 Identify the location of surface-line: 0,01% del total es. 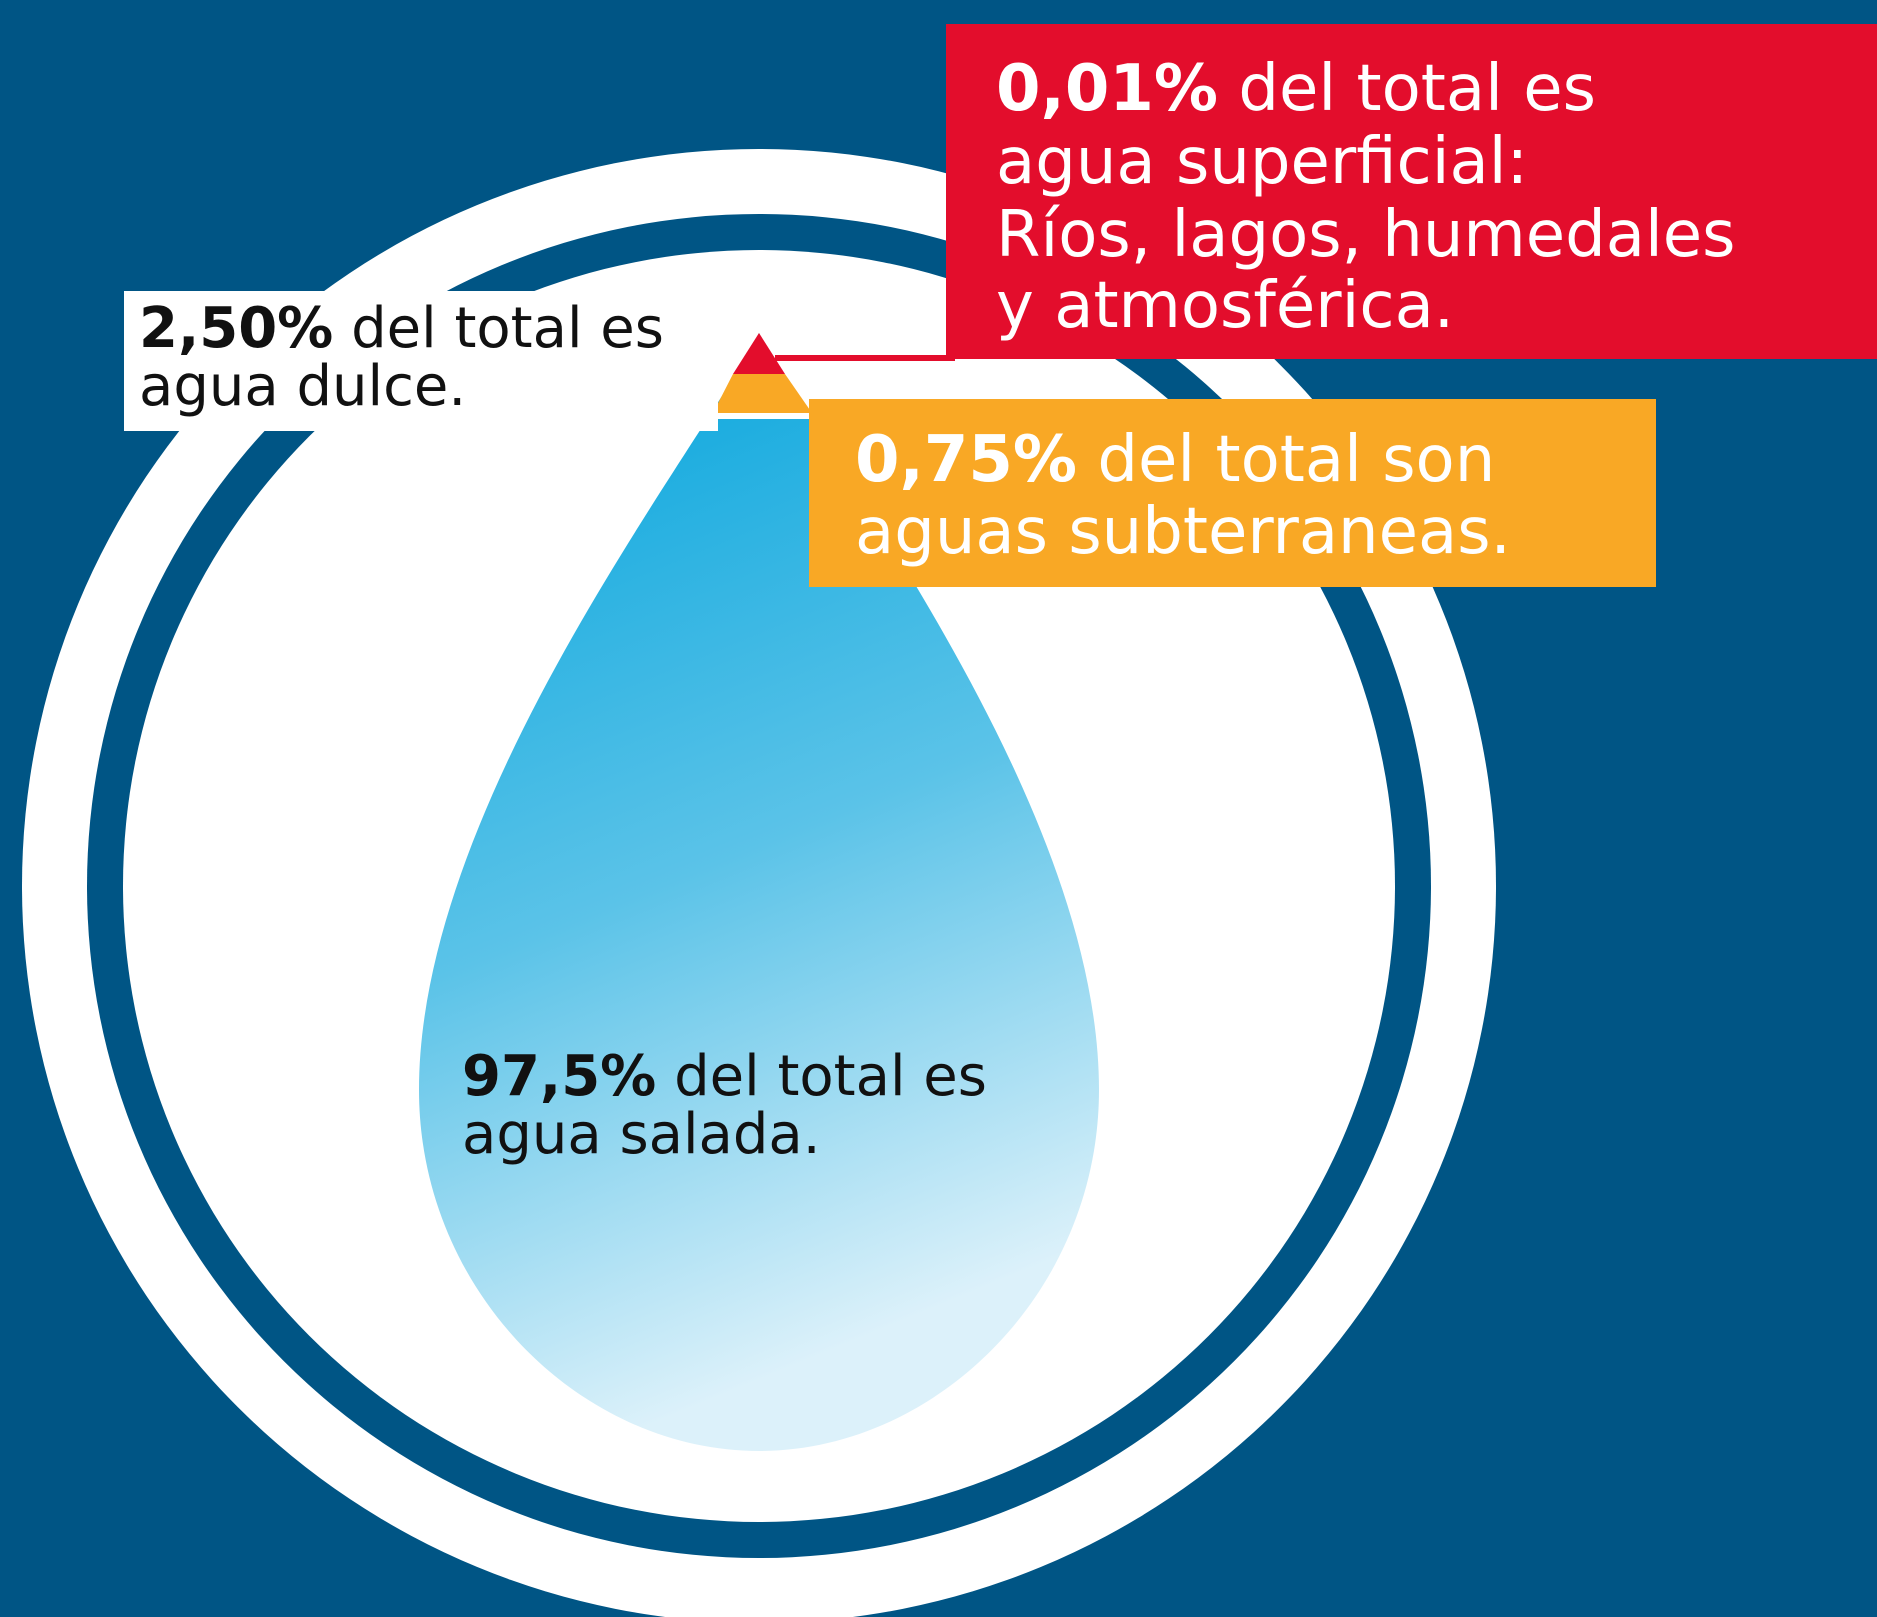
(1296, 89).